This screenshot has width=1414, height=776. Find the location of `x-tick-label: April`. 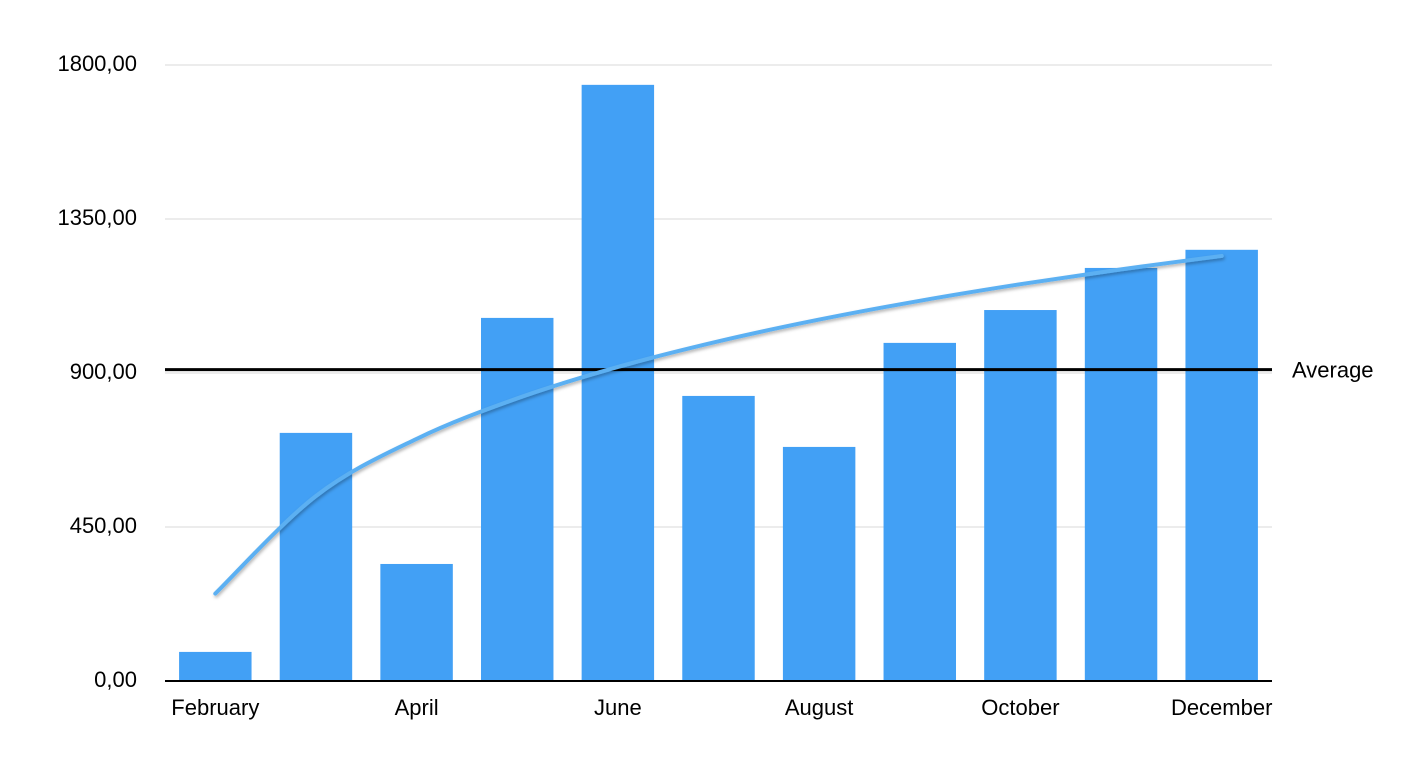

x-tick-label: April is located at coordinates (417, 707).